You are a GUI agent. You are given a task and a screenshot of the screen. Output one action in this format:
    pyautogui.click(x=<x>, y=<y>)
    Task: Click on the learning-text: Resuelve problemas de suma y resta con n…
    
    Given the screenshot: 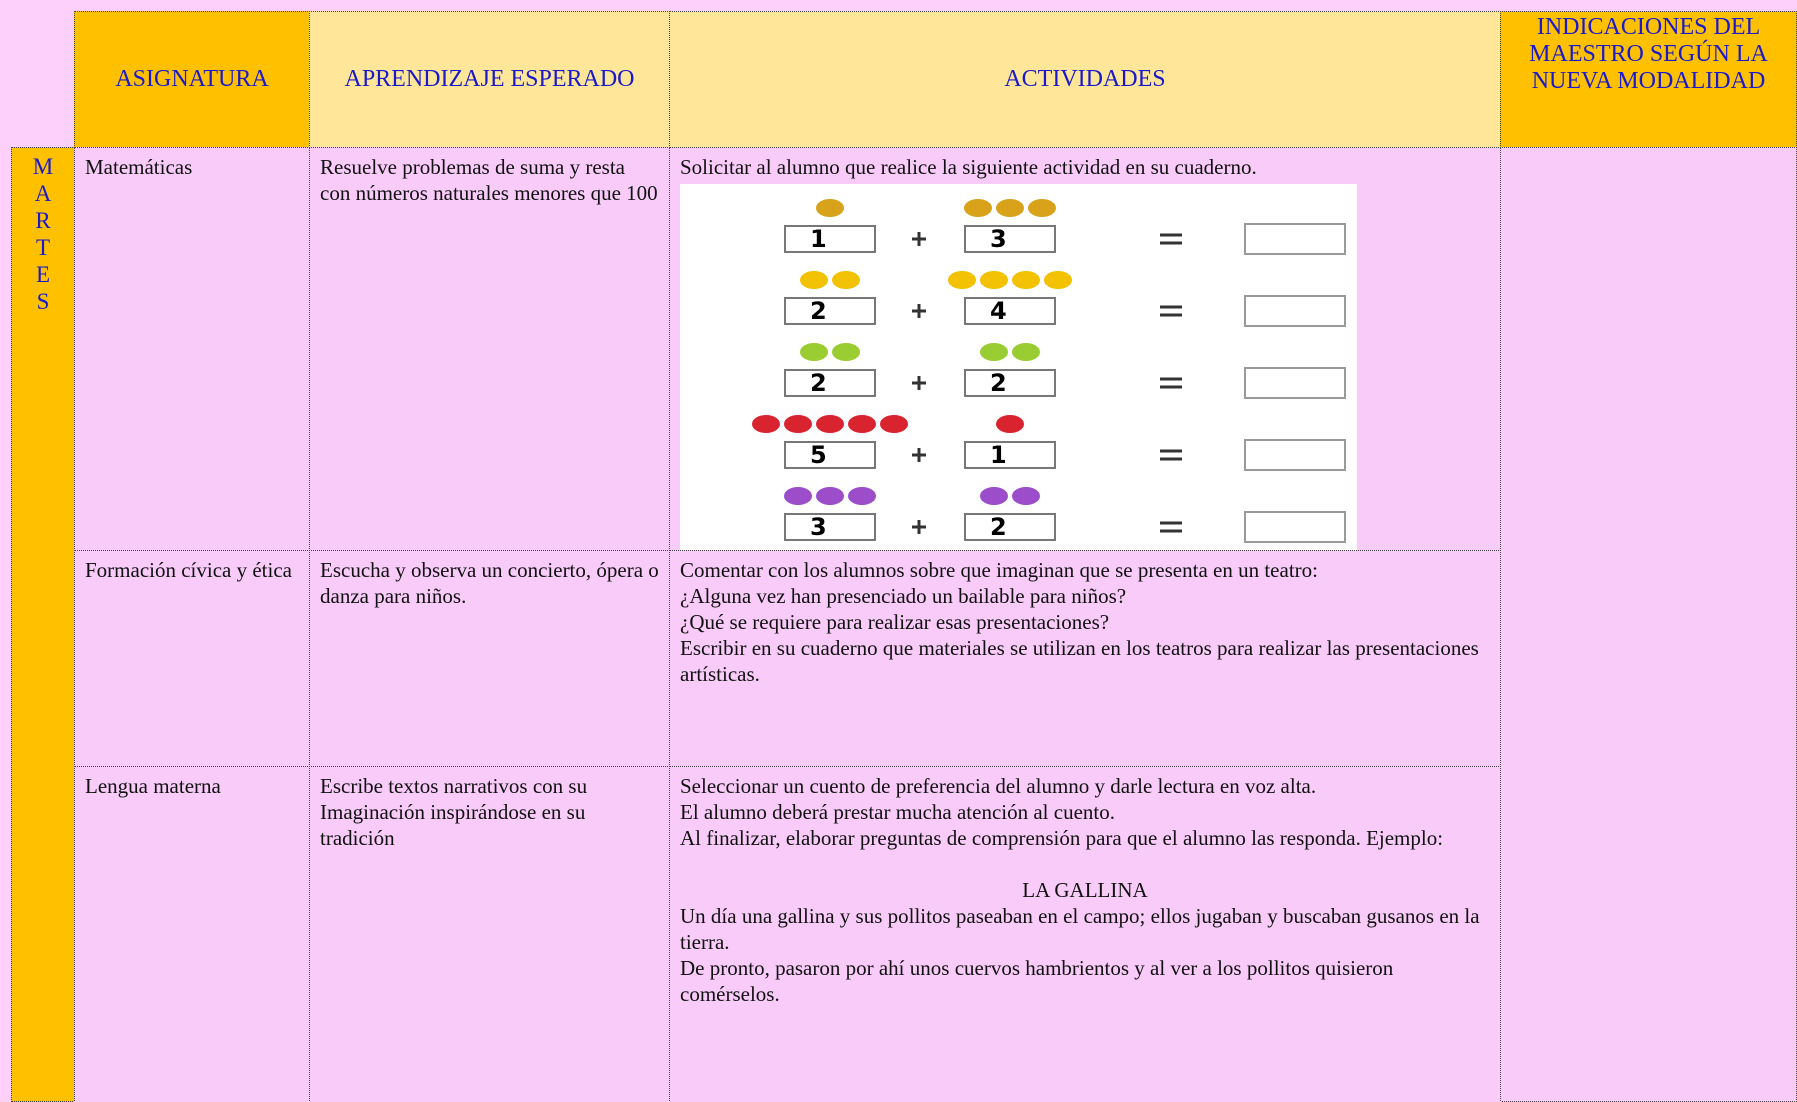 What is the action you would take?
    pyautogui.click(x=489, y=180)
    